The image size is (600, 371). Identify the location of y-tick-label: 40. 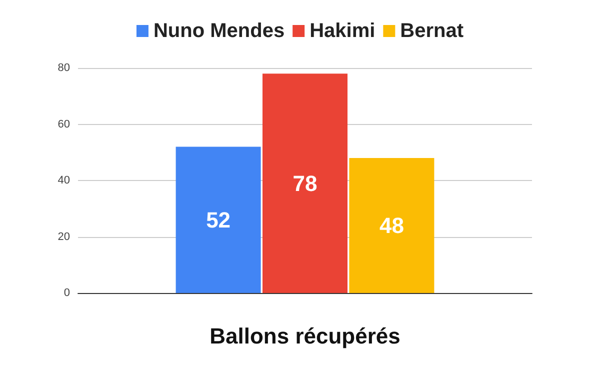
(64, 180).